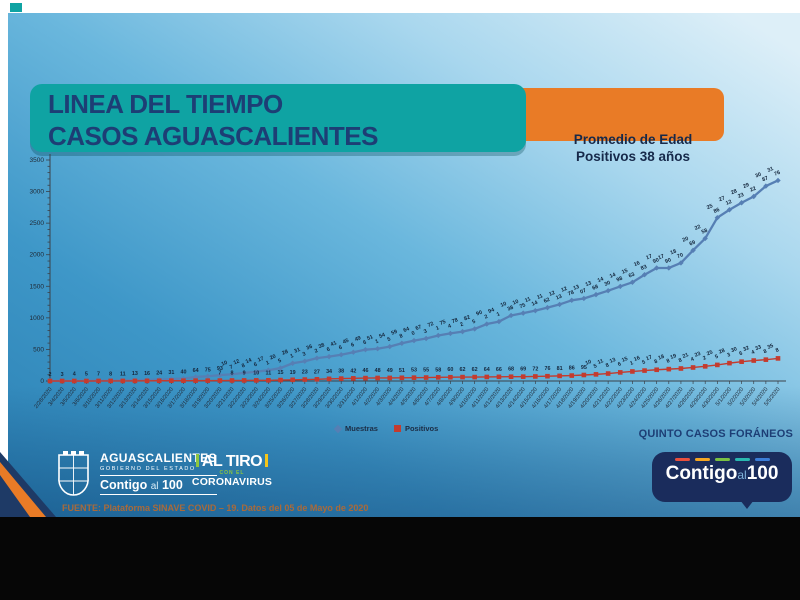 This screenshot has height=600, width=800. Describe the element at coordinates (421, 330) in the screenshot. I see `svg-text: 673` at that location.